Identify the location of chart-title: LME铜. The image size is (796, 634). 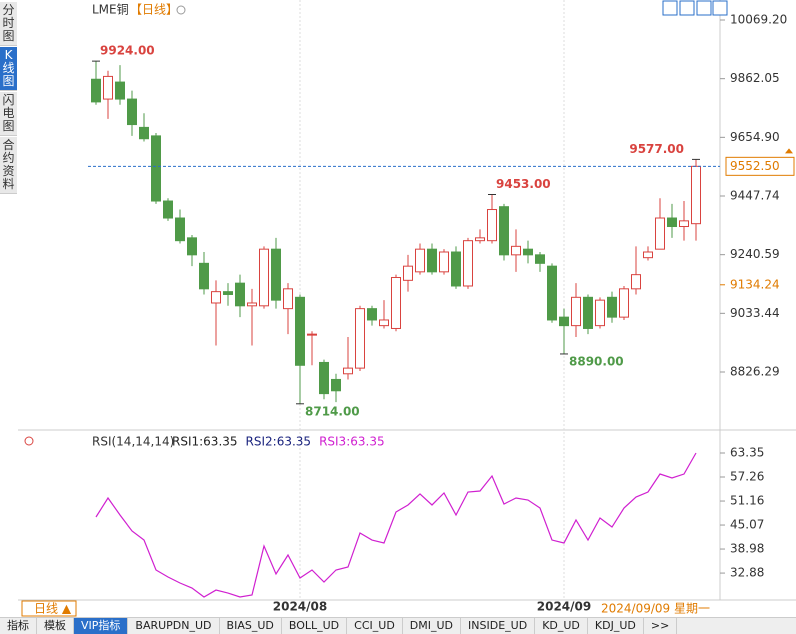
(110, 9).